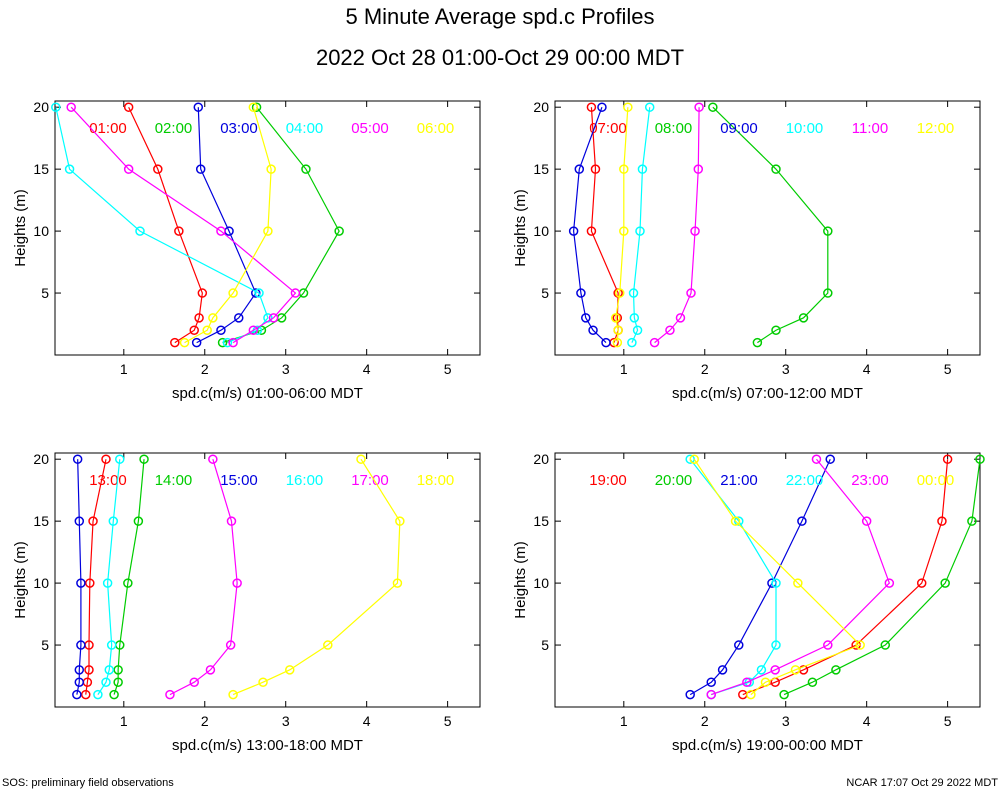  Describe the element at coordinates (41, 169) in the screenshot. I see `y-tick-label: 15` at that location.